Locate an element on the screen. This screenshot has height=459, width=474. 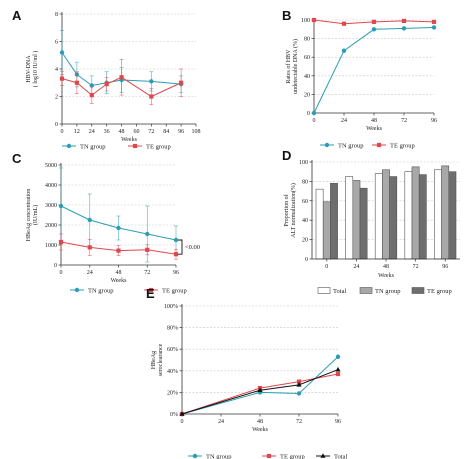
panel-label-E: E is located at coordinates (150, 293).